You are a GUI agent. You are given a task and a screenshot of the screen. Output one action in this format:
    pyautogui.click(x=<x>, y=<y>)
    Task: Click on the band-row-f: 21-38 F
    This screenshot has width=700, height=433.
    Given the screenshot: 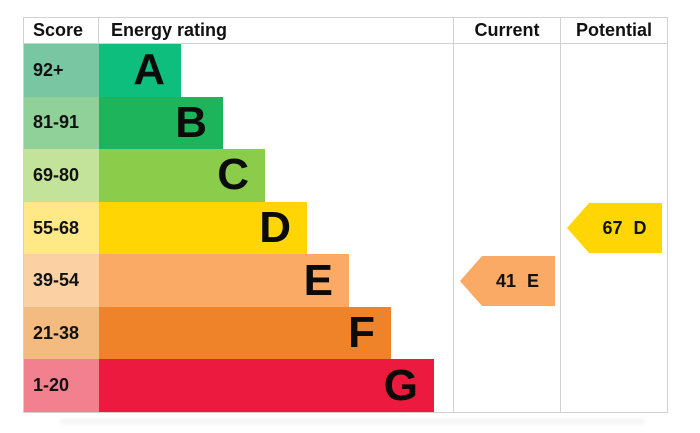 What is the action you would take?
    pyautogui.click(x=345, y=333)
    